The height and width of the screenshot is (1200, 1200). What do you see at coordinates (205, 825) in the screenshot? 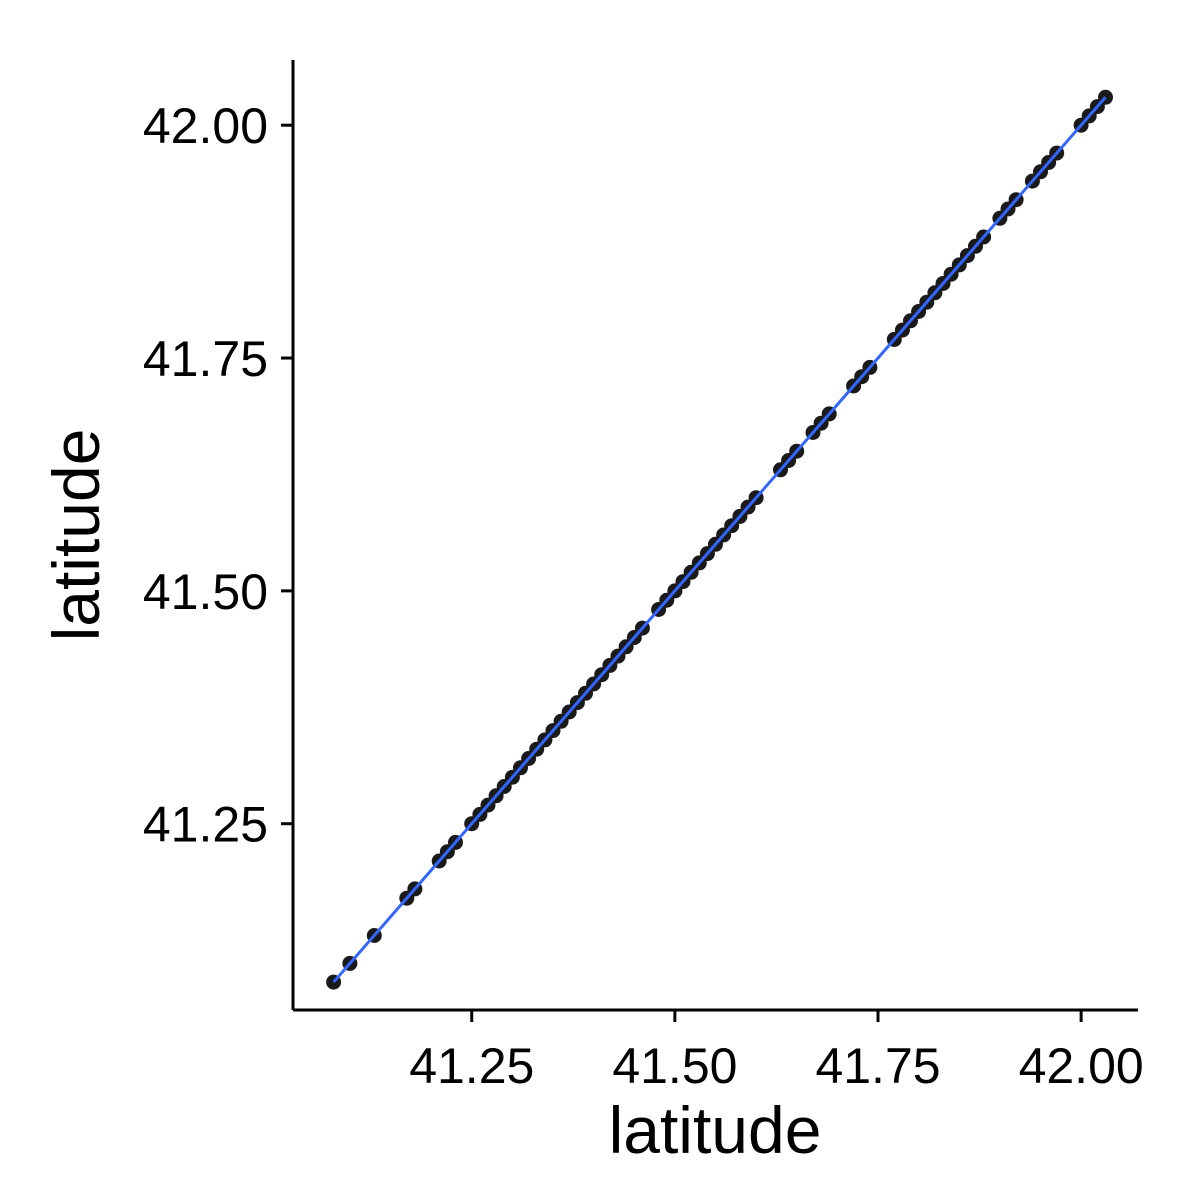
I see `y-tick-label-0: 41.25` at bounding box center [205, 825].